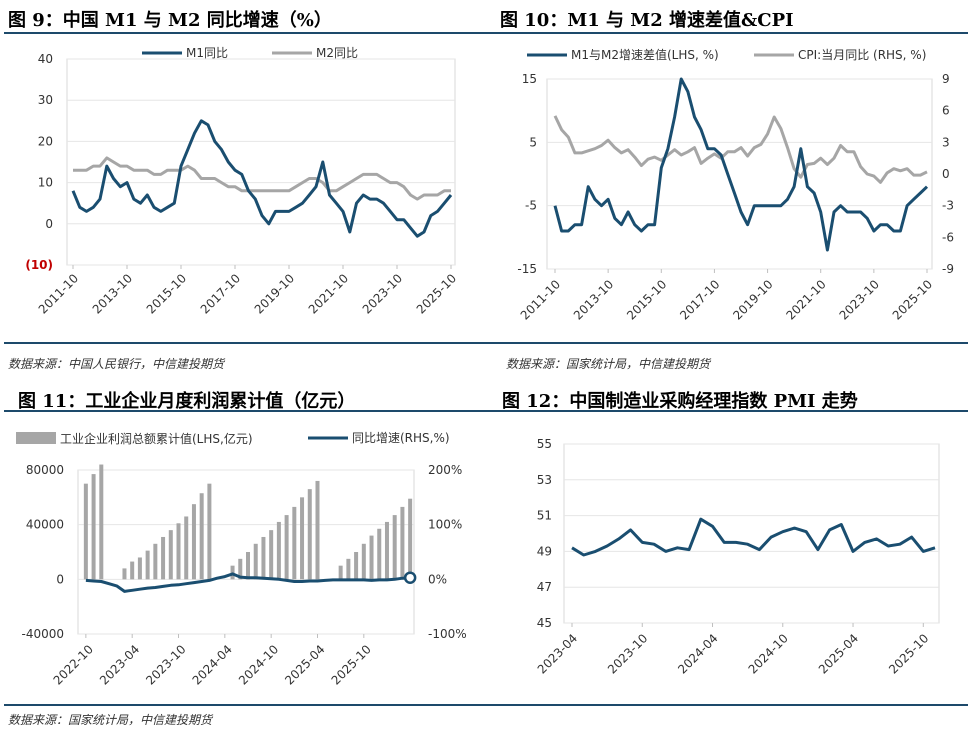  I want to click on y-tick-label-1: 53, so click(544, 480).